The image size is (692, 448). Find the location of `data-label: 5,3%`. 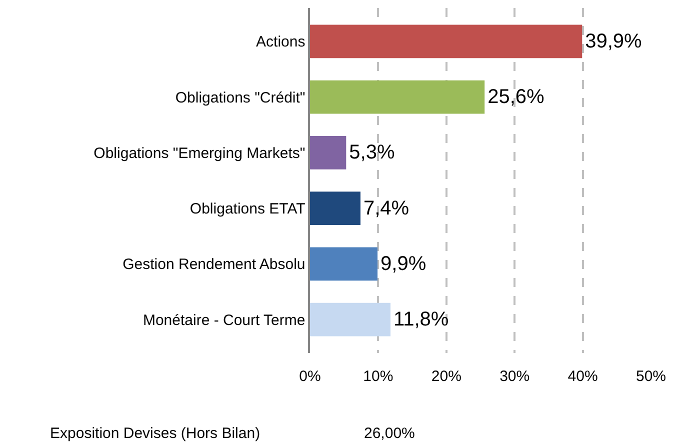

data-label: 5,3% is located at coordinates (372, 153).